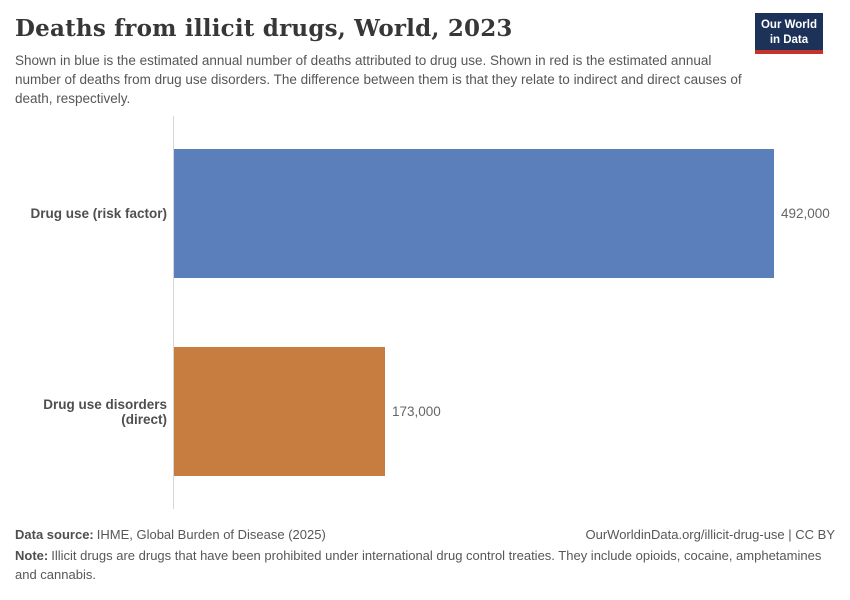  Describe the element at coordinates (105, 411) in the screenshot. I see `category-label: Drug use disorders (direct)` at that location.